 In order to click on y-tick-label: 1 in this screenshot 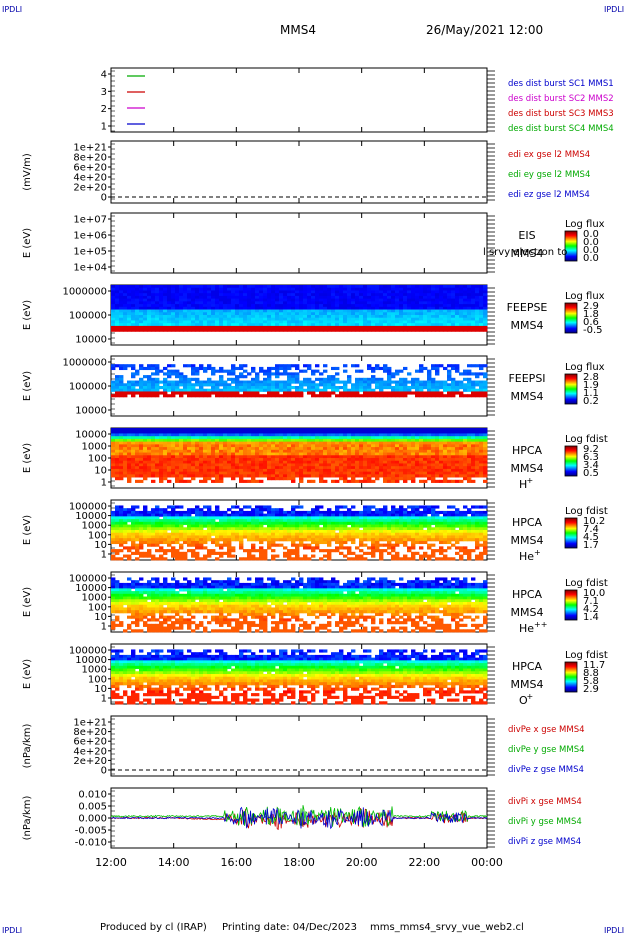, I will do `click(104, 483)`.